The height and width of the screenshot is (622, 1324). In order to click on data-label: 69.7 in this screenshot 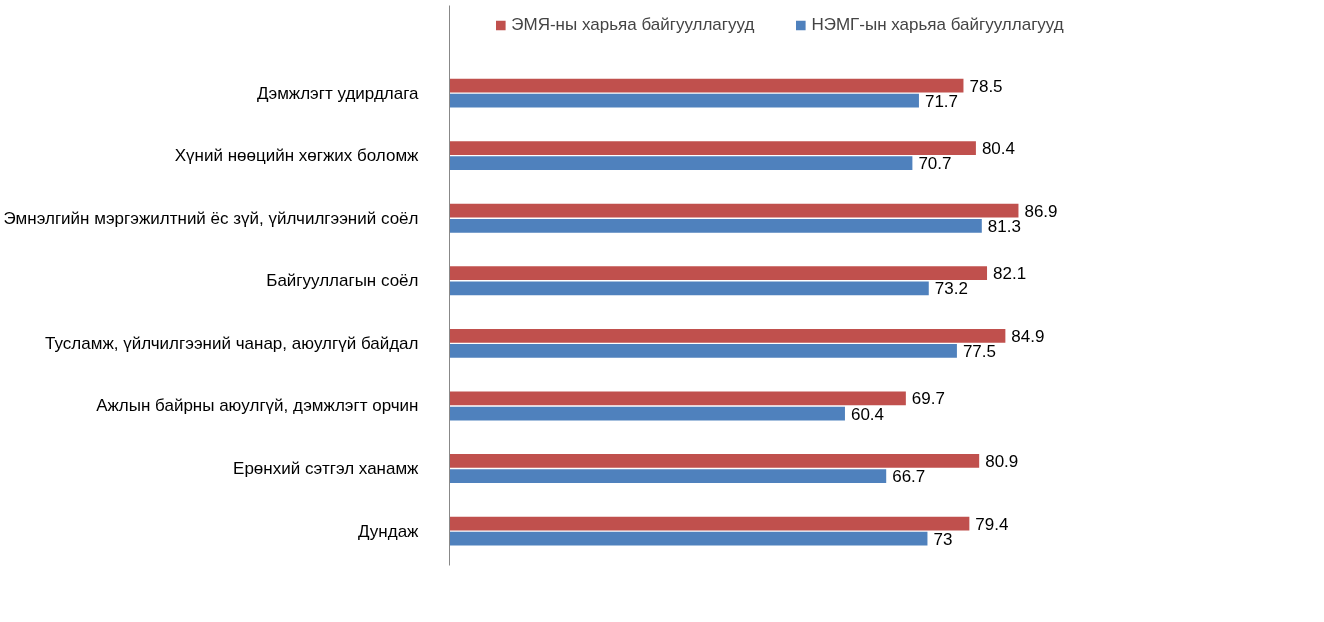, I will do `click(928, 399)`.